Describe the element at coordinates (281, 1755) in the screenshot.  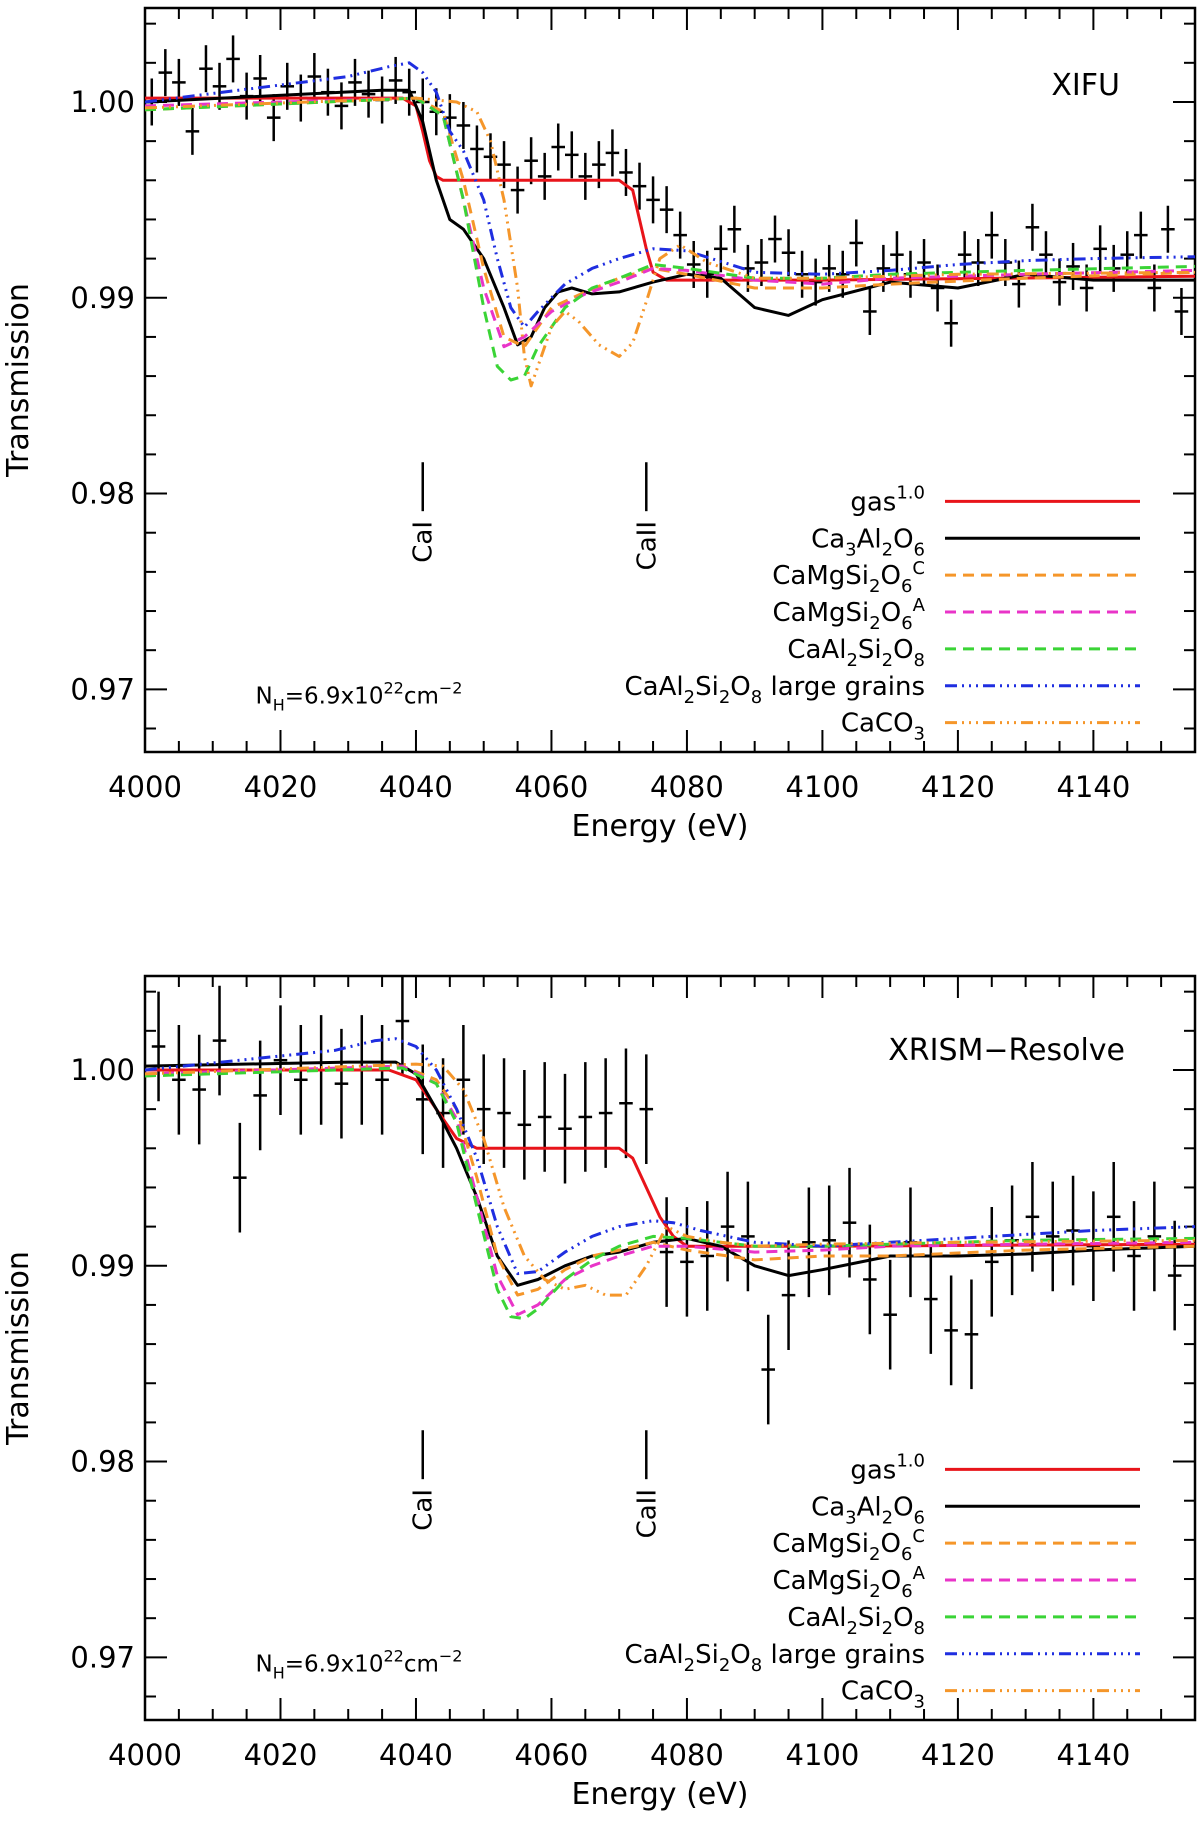
I see `x-tick-label: 4020` at that location.